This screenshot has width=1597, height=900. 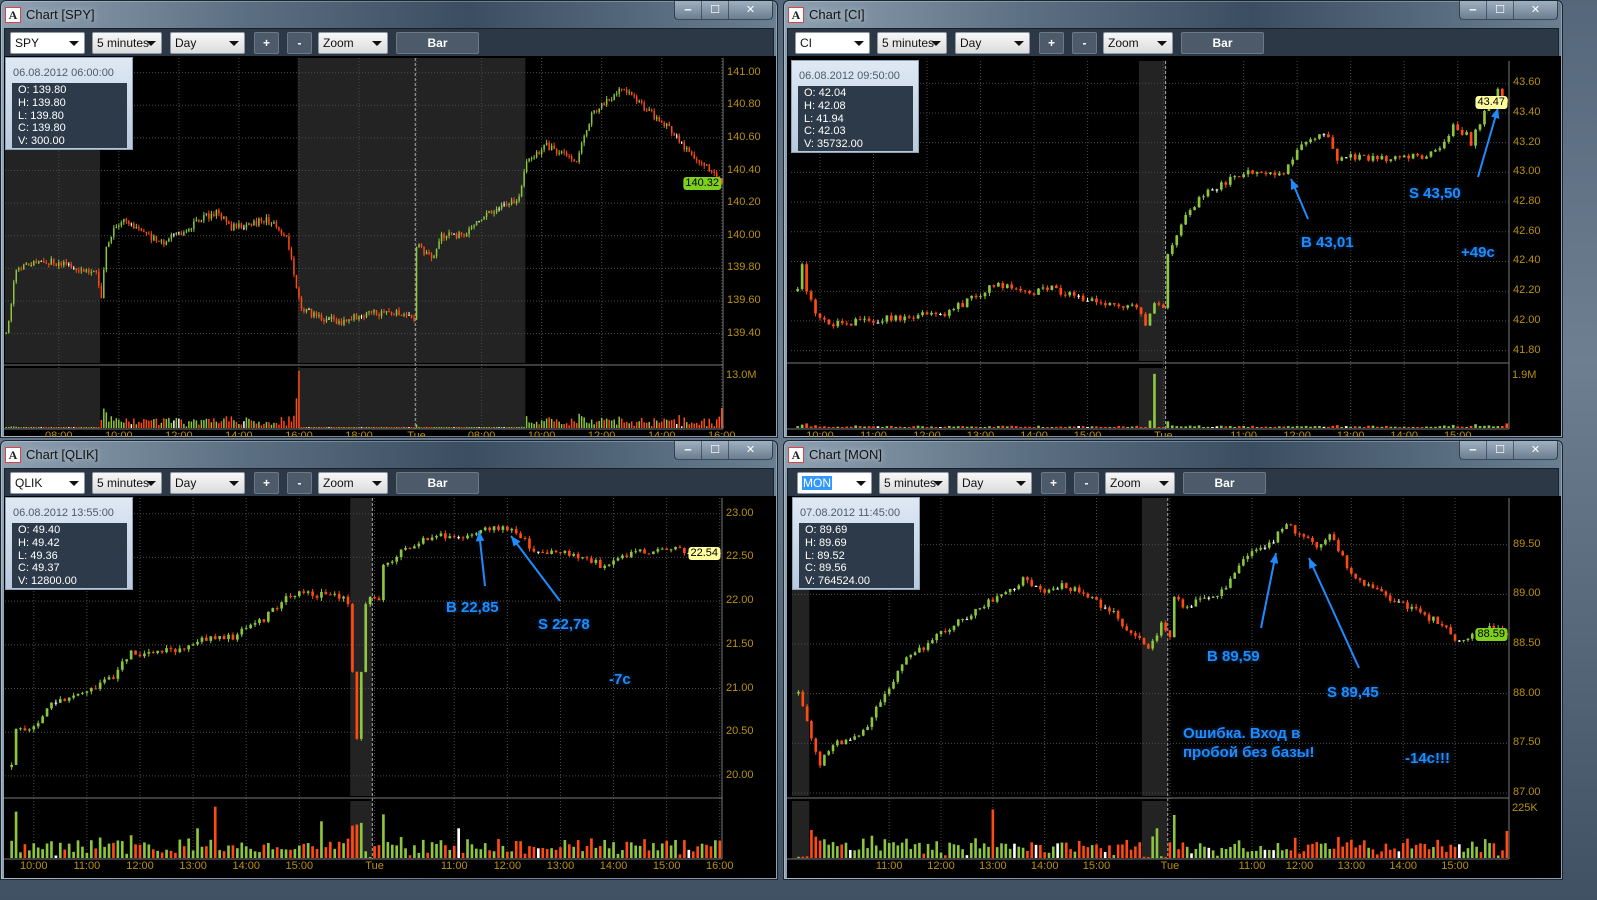 I want to click on title-bar: A Chart [SPY] ‒ ☐ ✕, so click(x=389, y=14).